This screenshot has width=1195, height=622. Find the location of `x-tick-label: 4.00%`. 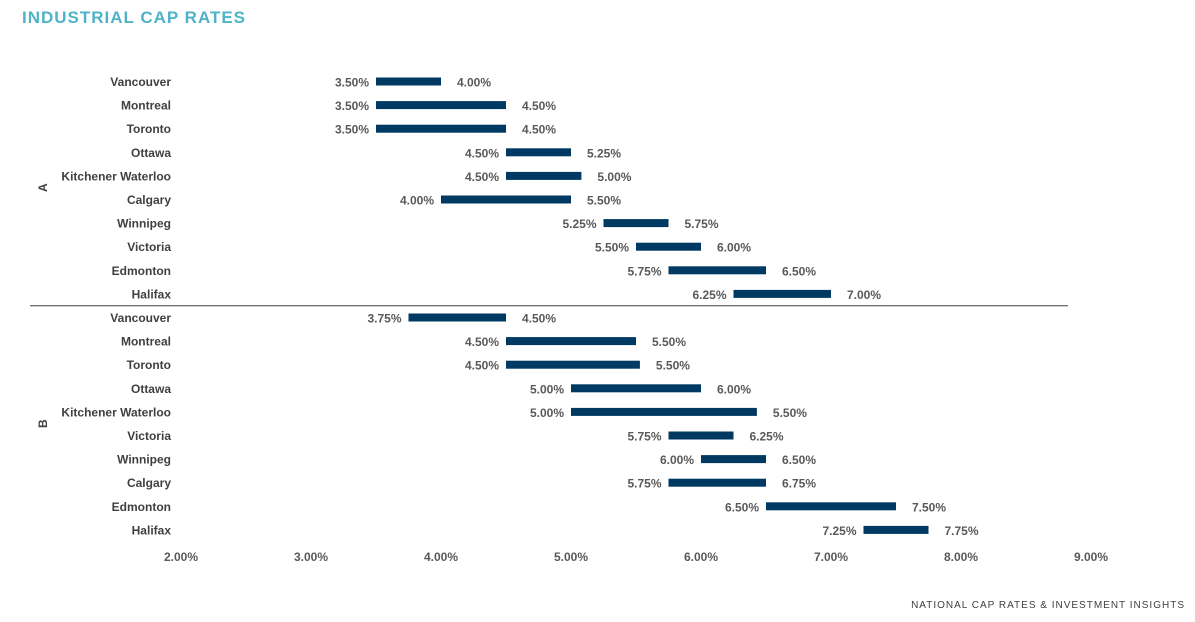

x-tick-label: 4.00% is located at coordinates (441, 557).